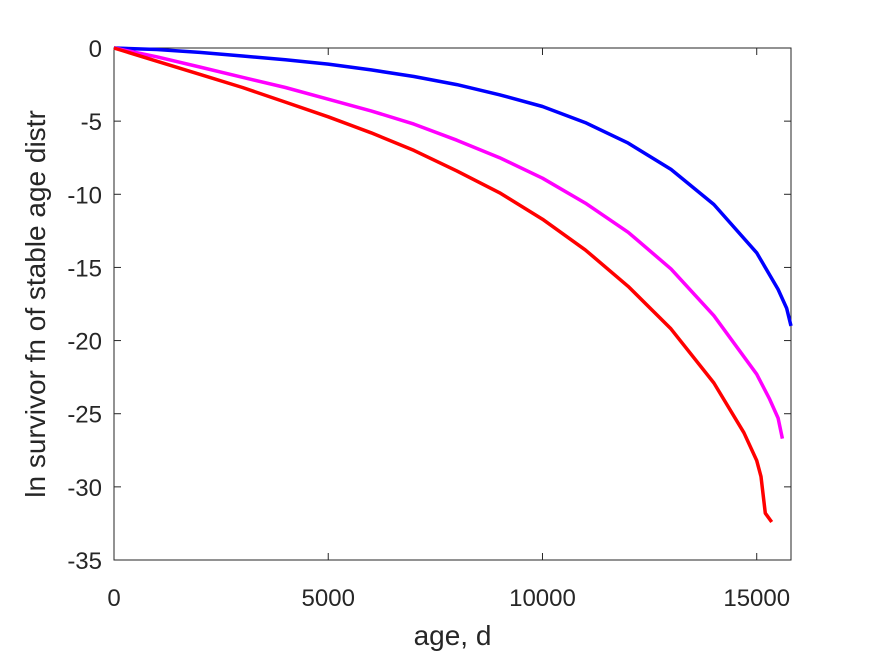 This screenshot has width=875, height=656. What do you see at coordinates (756, 598) in the screenshot?
I see `x-tick-label: 15000` at bounding box center [756, 598].